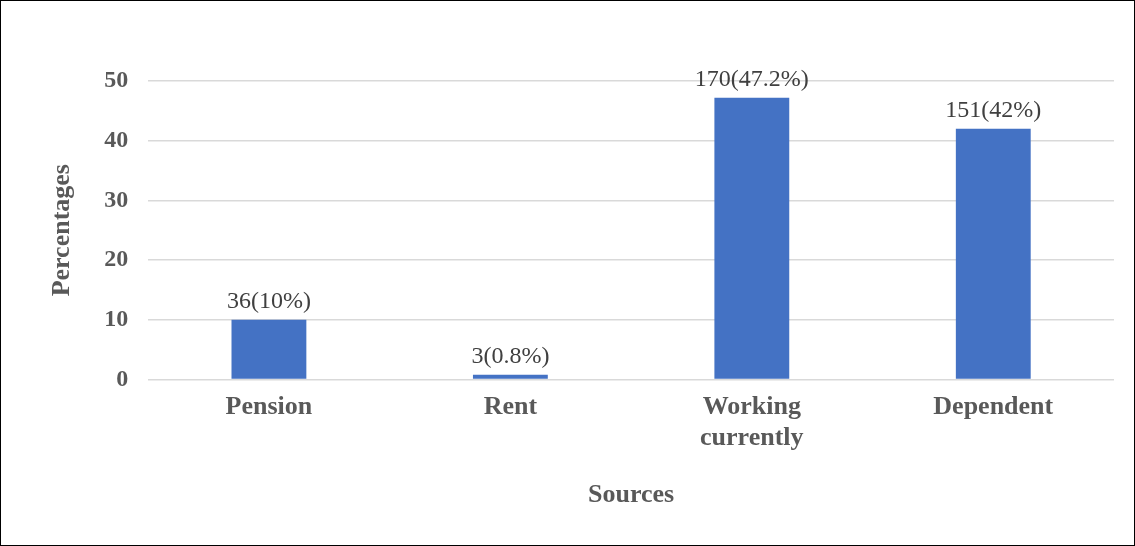 Image resolution: width=1135 pixels, height=546 pixels. I want to click on y-axis-title: Percentages, so click(61, 230).